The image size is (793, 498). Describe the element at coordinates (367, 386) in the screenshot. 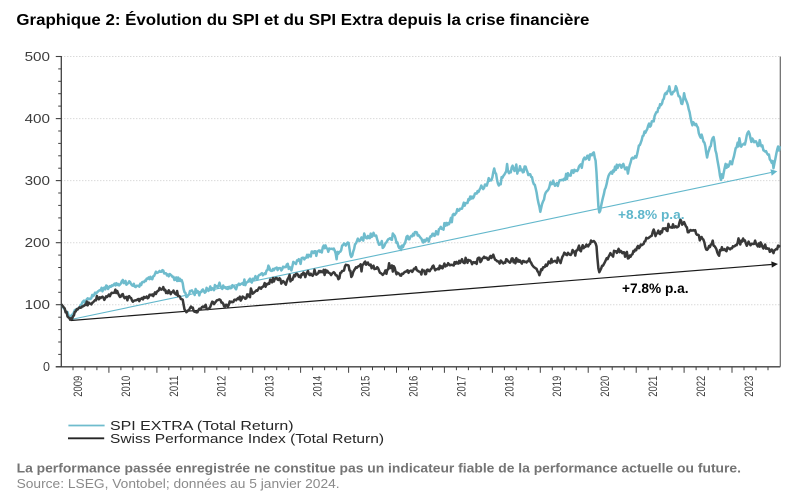

I see `svg-text: 2015` at that location.